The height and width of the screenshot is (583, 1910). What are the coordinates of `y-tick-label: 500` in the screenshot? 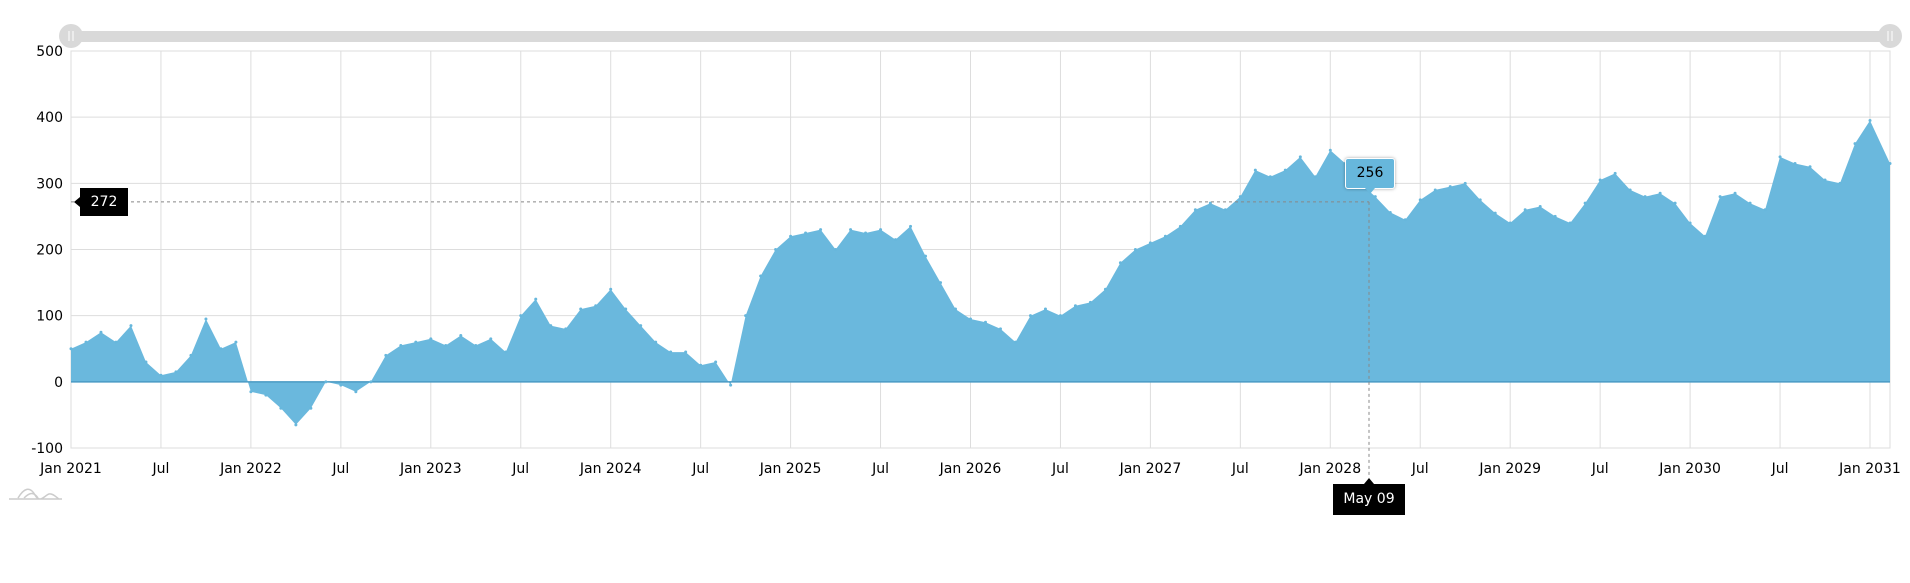 It's located at (49, 52).